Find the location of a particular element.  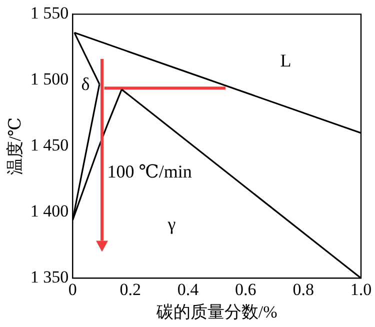

annotation: L is located at coordinates (286, 60).